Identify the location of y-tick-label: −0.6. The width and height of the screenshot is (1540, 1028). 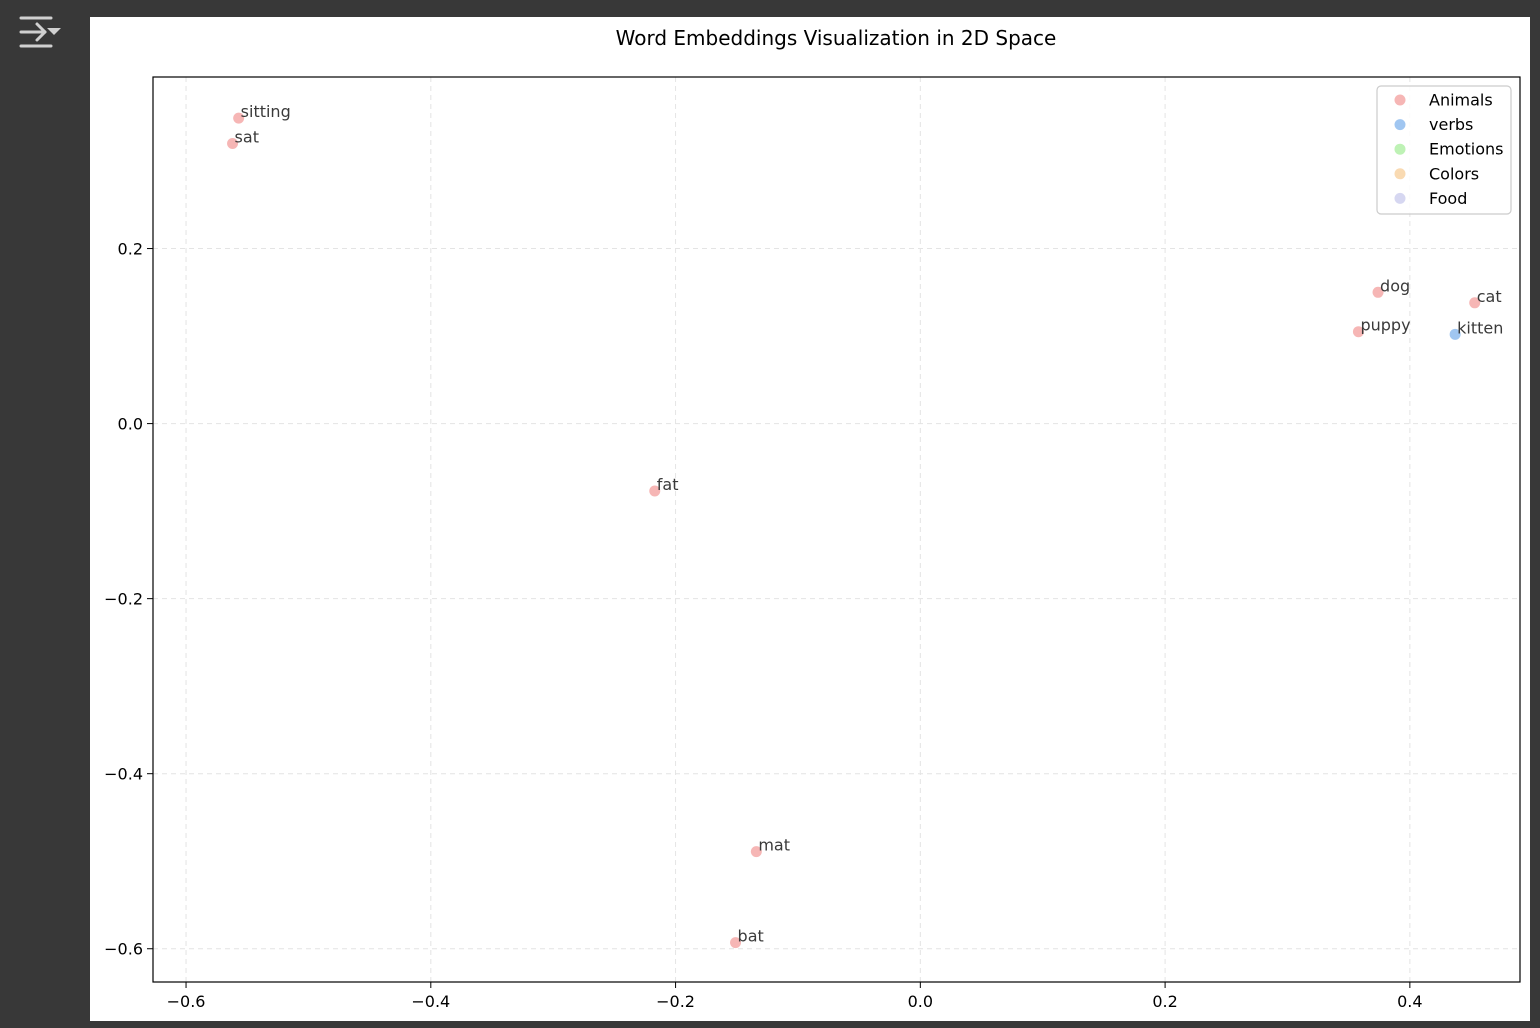
(123, 949).